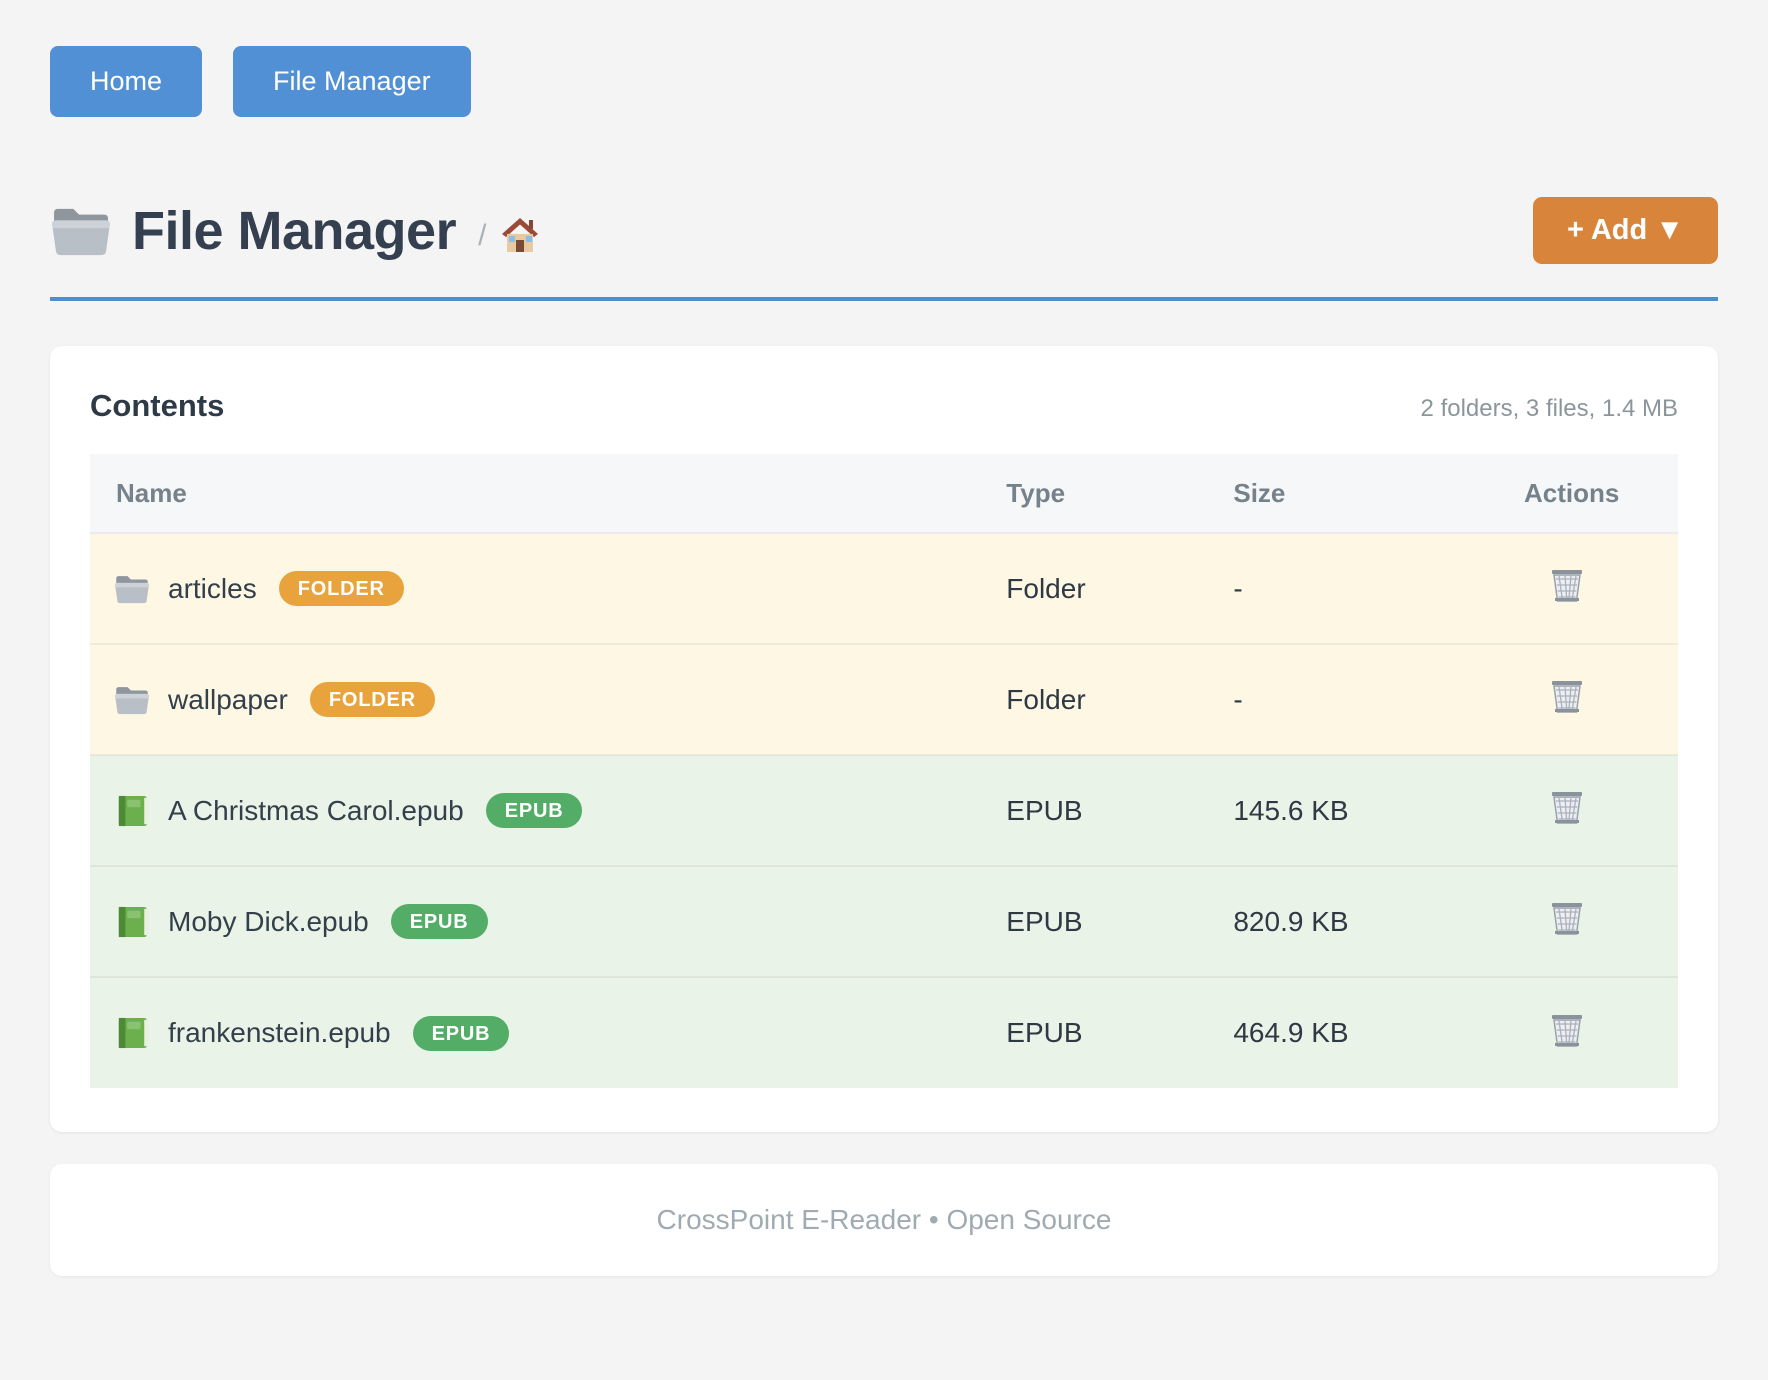  What do you see at coordinates (884, 1032) in the screenshot?
I see `table-row: frankenstein.epub EPUB EPUB 464.9 KB` at bounding box center [884, 1032].